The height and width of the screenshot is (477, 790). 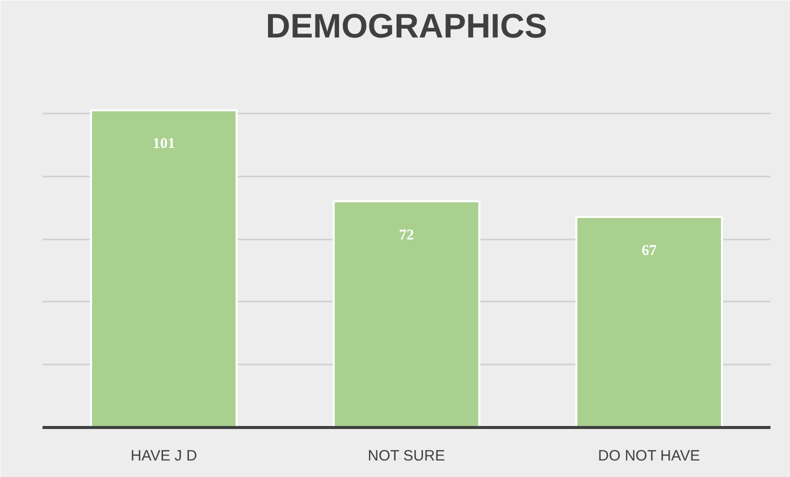 What do you see at coordinates (406, 456) in the screenshot?
I see `x-tick-label: NOT SURE` at bounding box center [406, 456].